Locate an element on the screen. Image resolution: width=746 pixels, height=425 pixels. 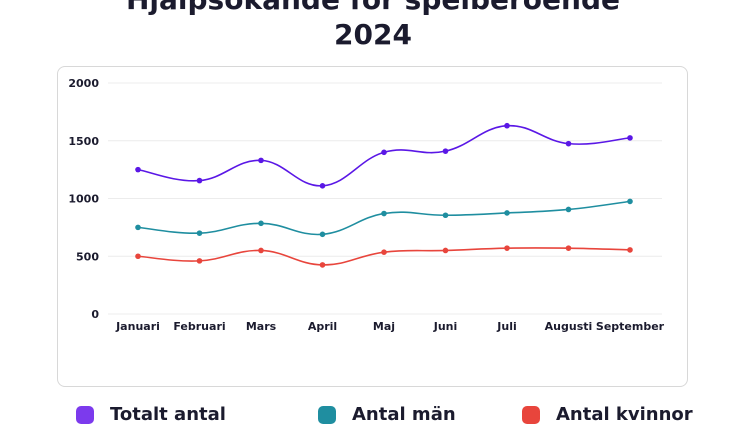
y-tick-label: 1500 is located at coordinates (83, 141).